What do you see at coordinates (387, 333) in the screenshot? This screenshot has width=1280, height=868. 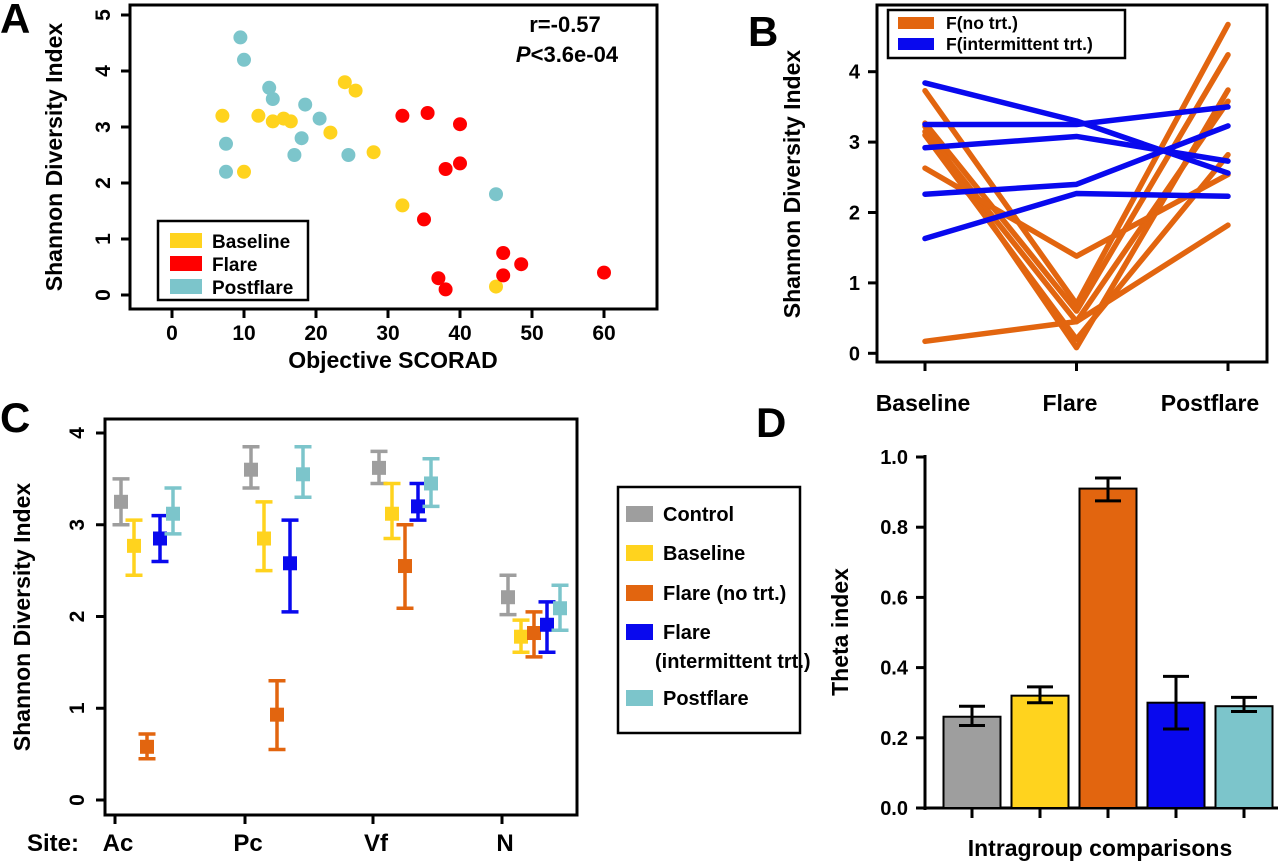 I see `x-tick-label: 30` at bounding box center [387, 333].